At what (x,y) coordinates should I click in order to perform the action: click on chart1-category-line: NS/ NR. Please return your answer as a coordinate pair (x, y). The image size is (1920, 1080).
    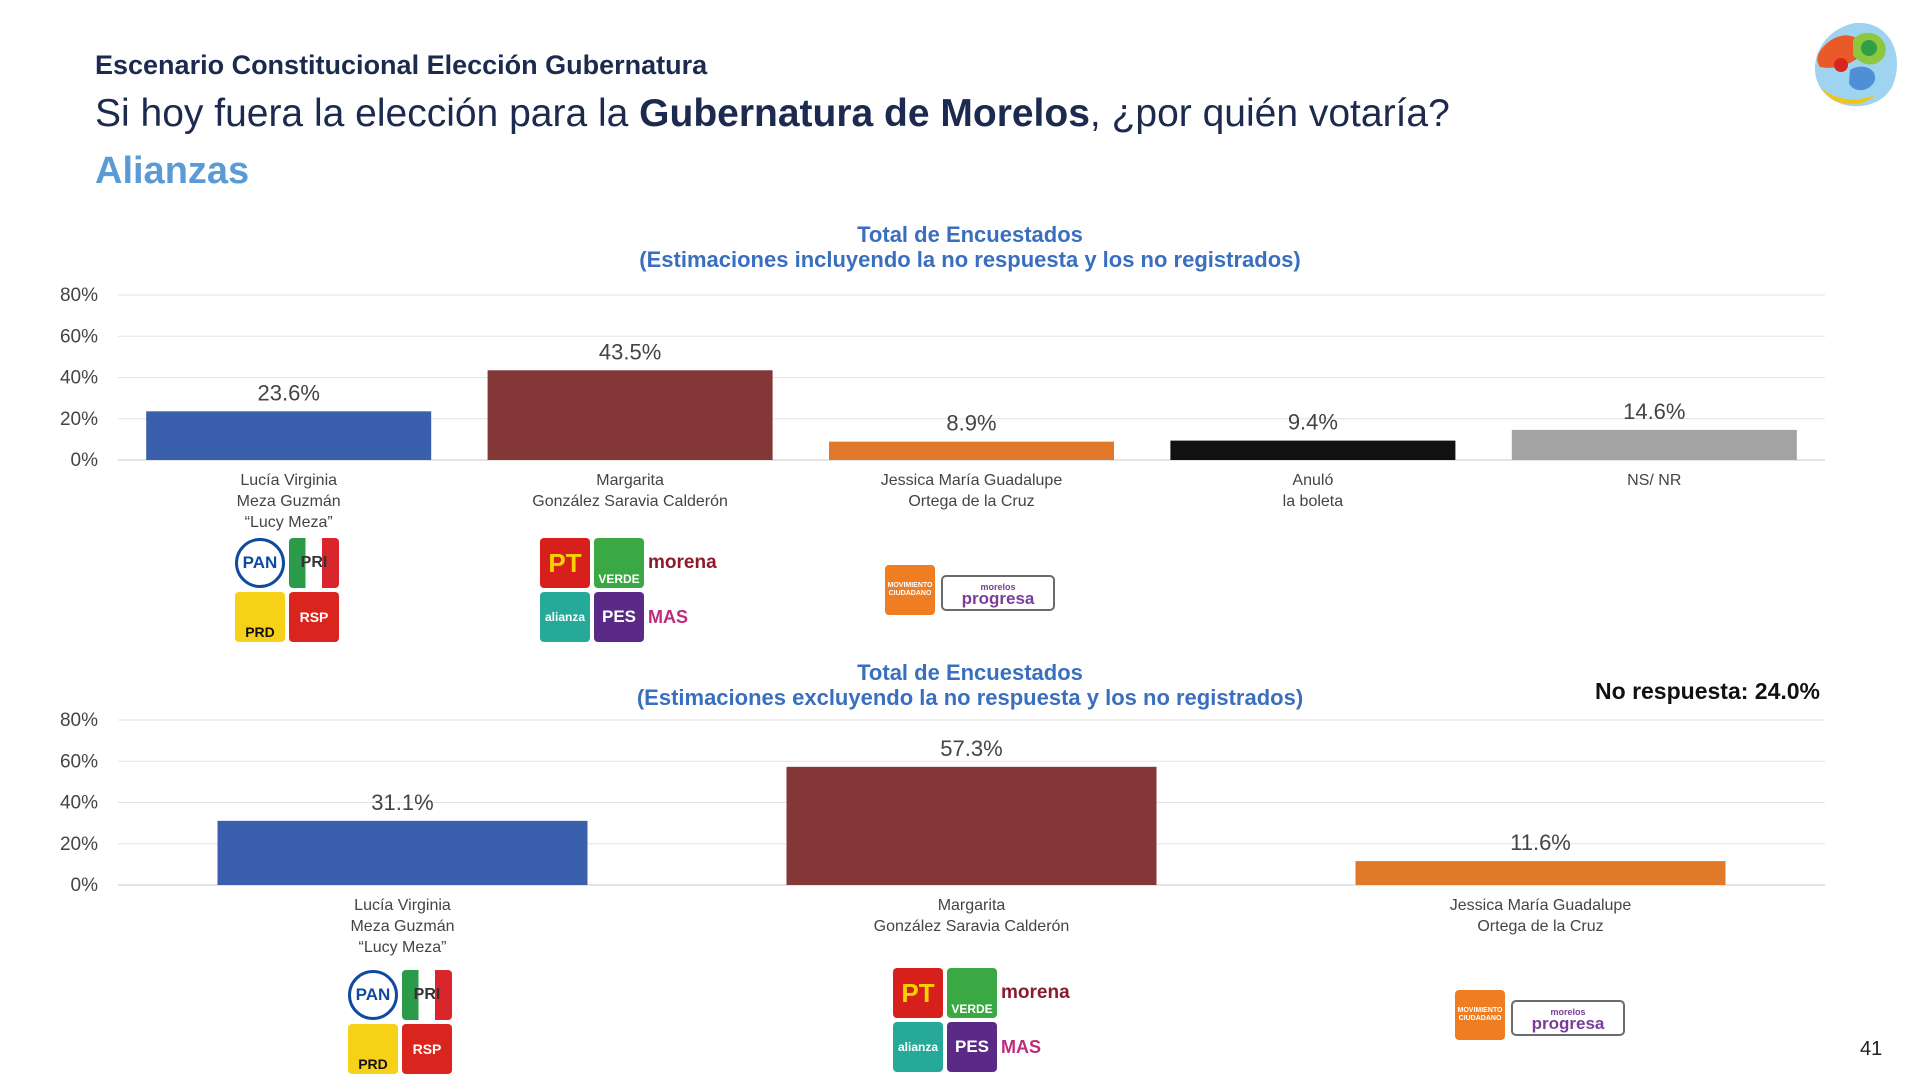
    Looking at the image, I should click on (1654, 480).